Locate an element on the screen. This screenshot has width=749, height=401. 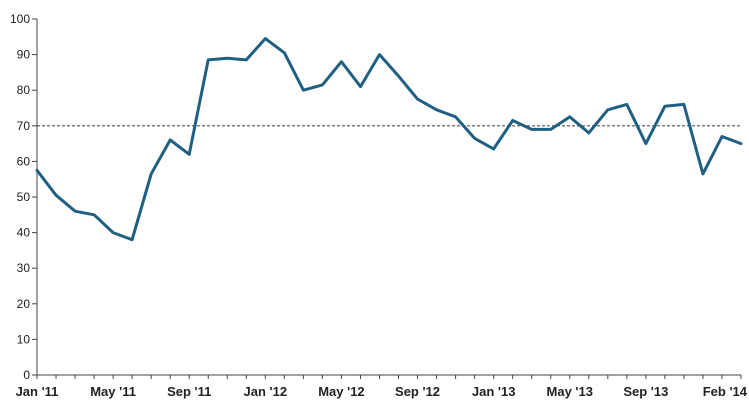
y-tick-label-60: 60 is located at coordinates (24, 161).